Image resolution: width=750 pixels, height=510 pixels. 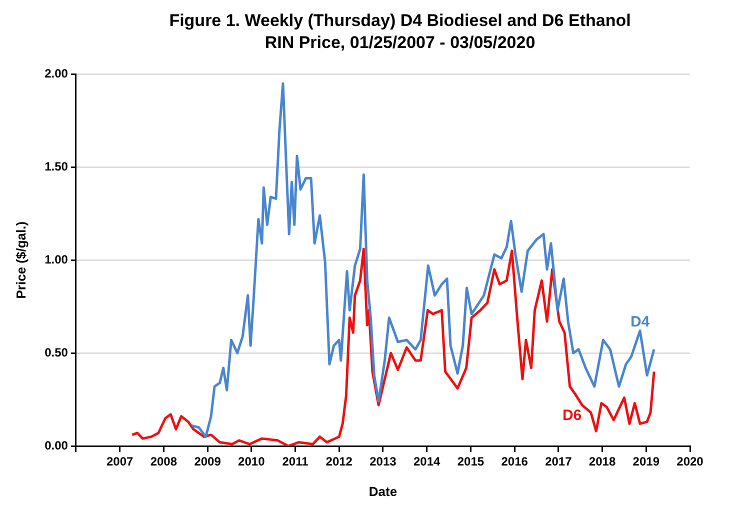 I want to click on y-tick-label: 1.50, so click(x=56, y=166).